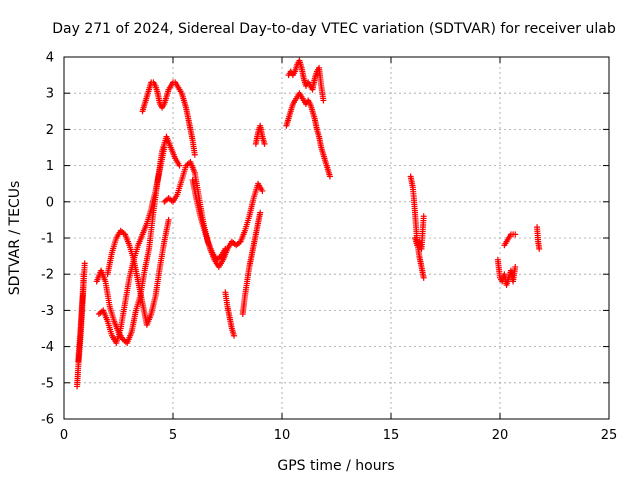  Describe the element at coordinates (391, 435) in the screenshot. I see `x-tick-label: 15` at that location.